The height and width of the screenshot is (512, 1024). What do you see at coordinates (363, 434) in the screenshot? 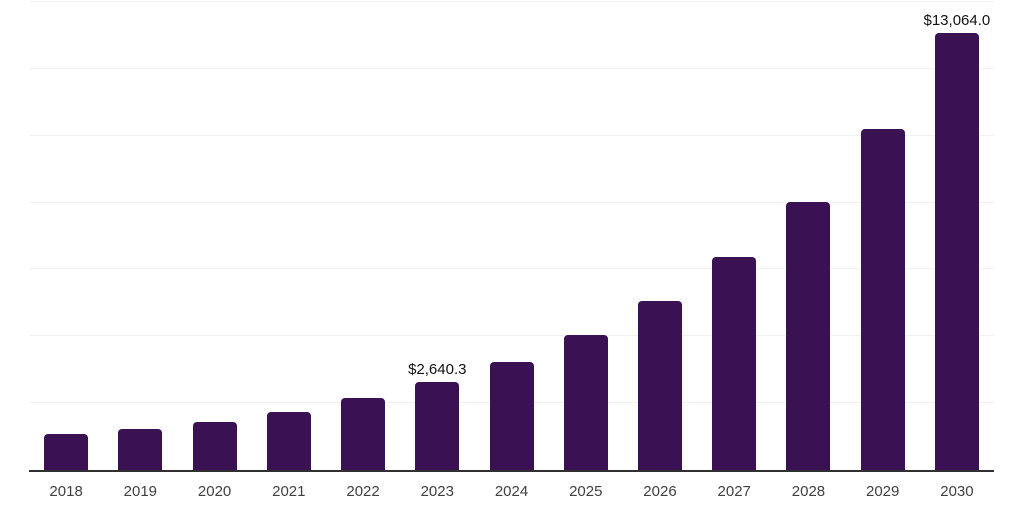
I see `bar-2022` at bounding box center [363, 434].